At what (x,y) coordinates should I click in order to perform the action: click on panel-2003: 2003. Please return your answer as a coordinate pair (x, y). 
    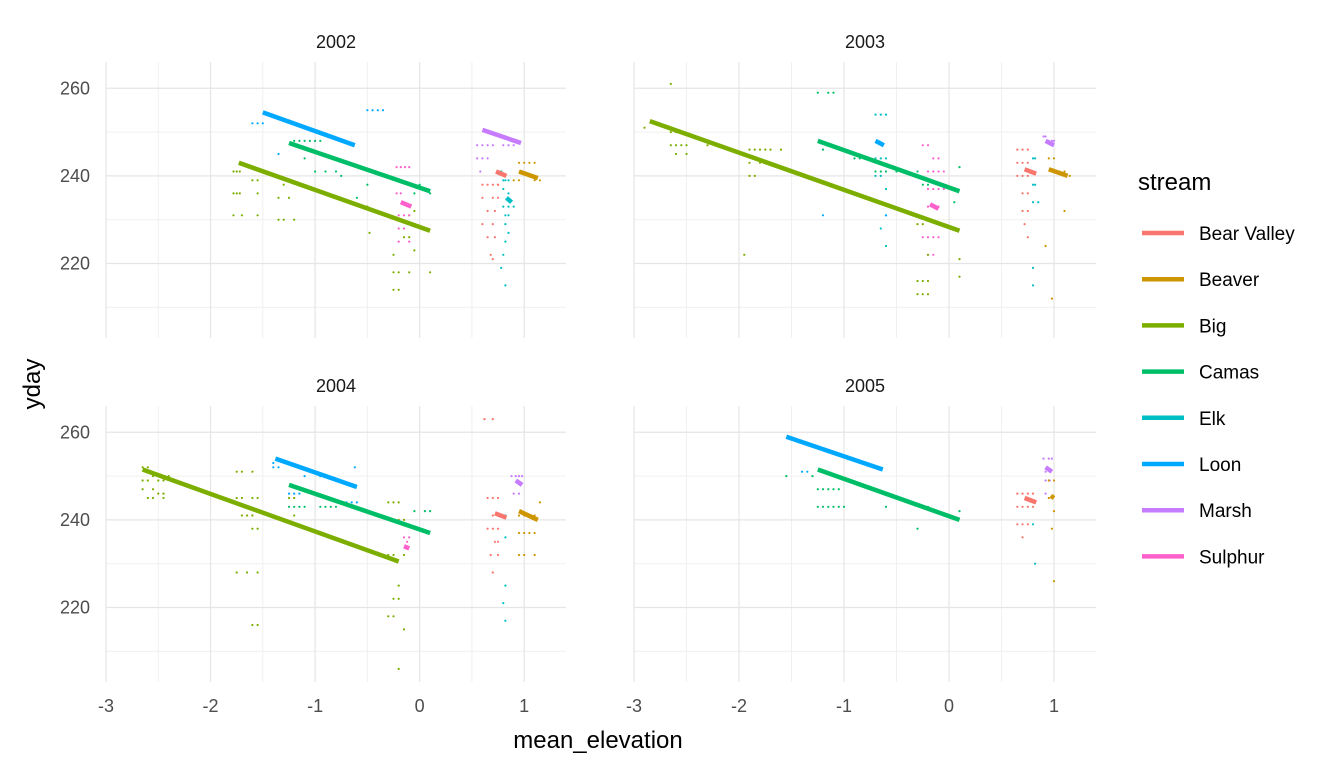
    Looking at the image, I should click on (864, 185).